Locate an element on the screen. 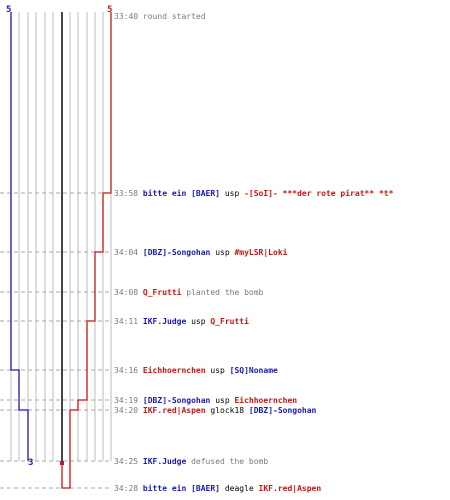  round-start-row: 33:40 round started is located at coordinates (160, 16).